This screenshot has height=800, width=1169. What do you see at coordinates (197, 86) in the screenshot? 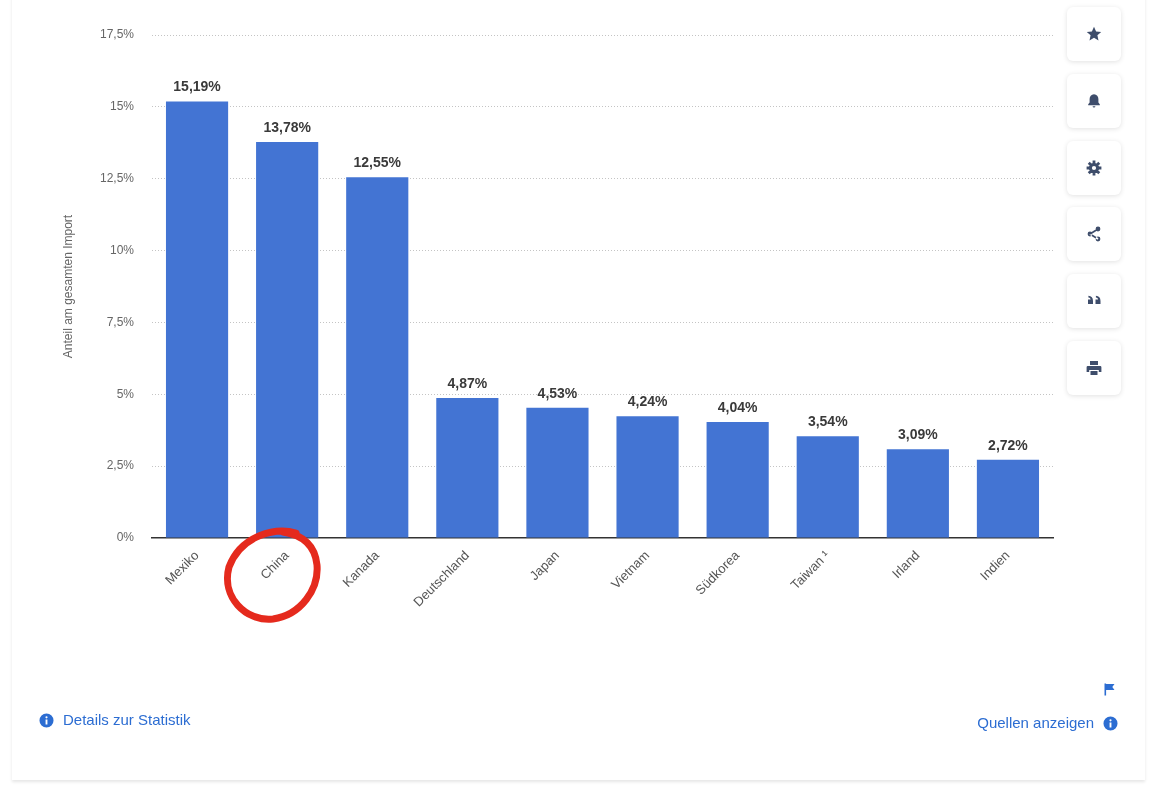
I see `data-label: 15,19%` at bounding box center [197, 86].